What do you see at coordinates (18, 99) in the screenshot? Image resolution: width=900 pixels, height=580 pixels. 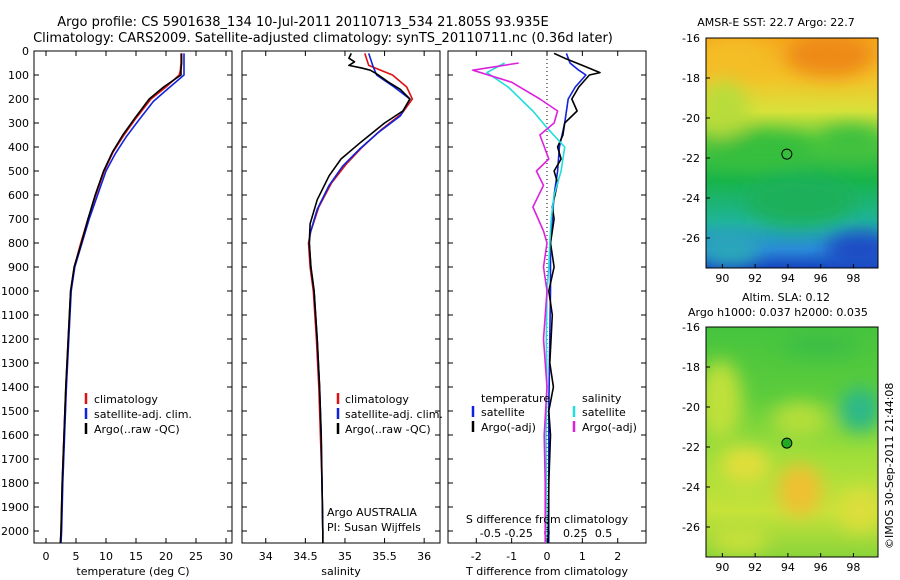 I see `depth-tick-label: 200` at bounding box center [18, 99].